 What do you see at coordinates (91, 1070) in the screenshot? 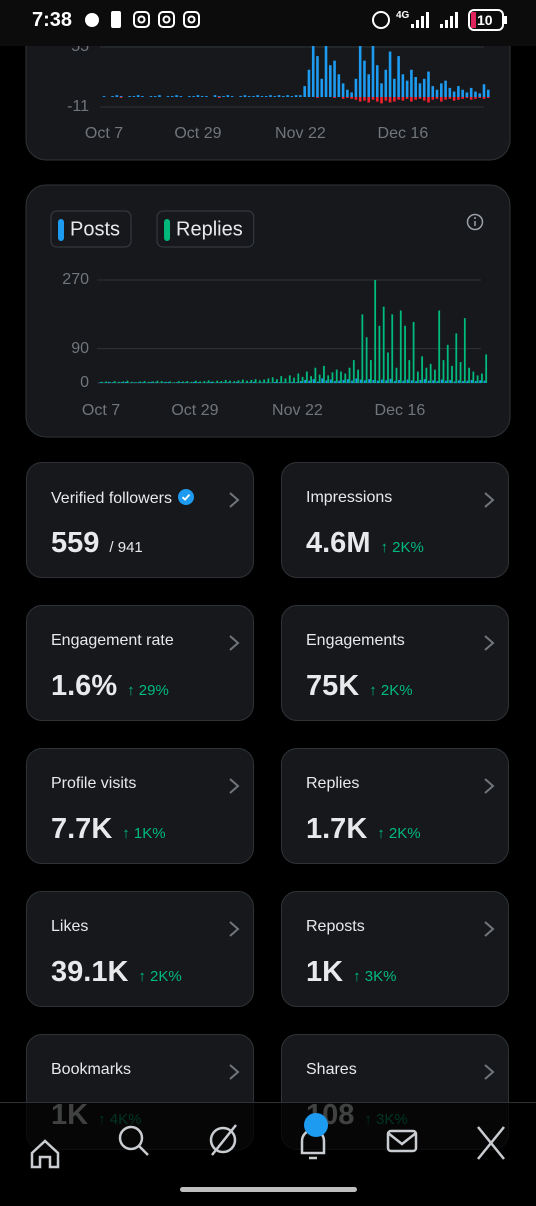
I see `stat-title: Bookmarks` at bounding box center [91, 1070].